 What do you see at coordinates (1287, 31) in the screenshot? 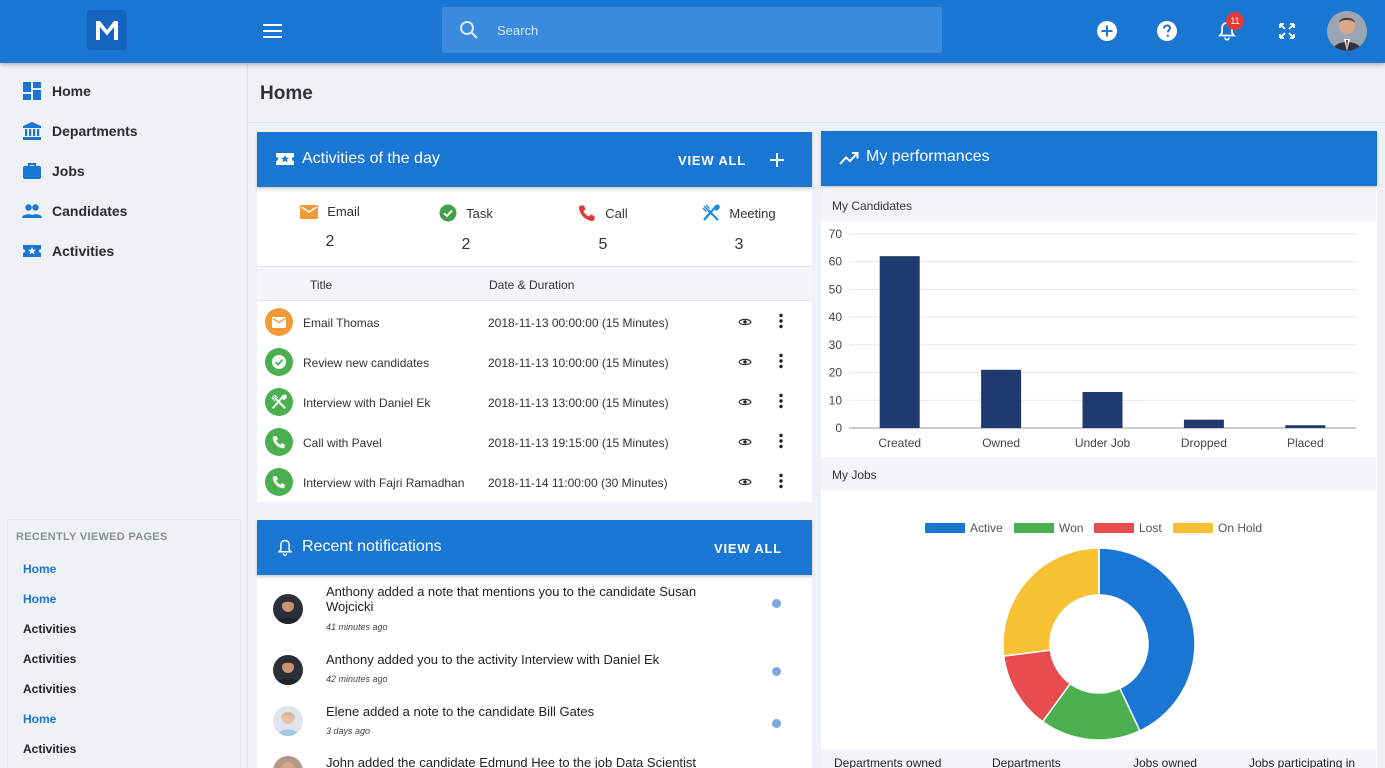
I see `fullscreen-icon` at bounding box center [1287, 31].